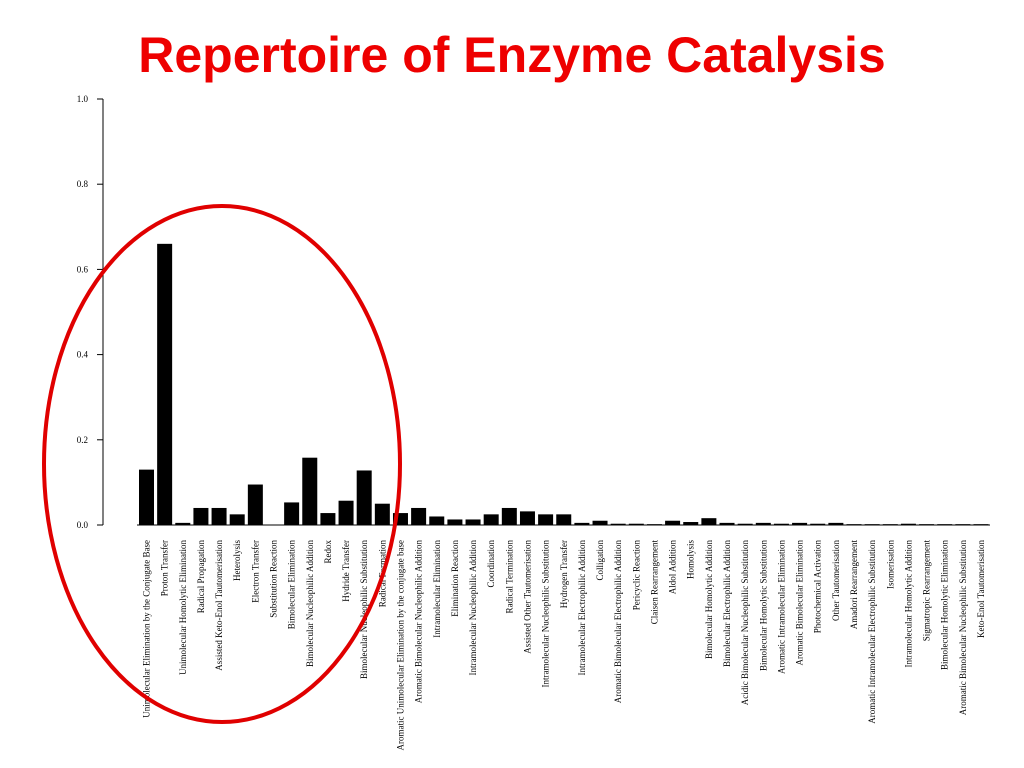  Describe the element at coordinates (564, 574) in the screenshot. I see `x-tick-label: Hydrogen Transfer` at that location.